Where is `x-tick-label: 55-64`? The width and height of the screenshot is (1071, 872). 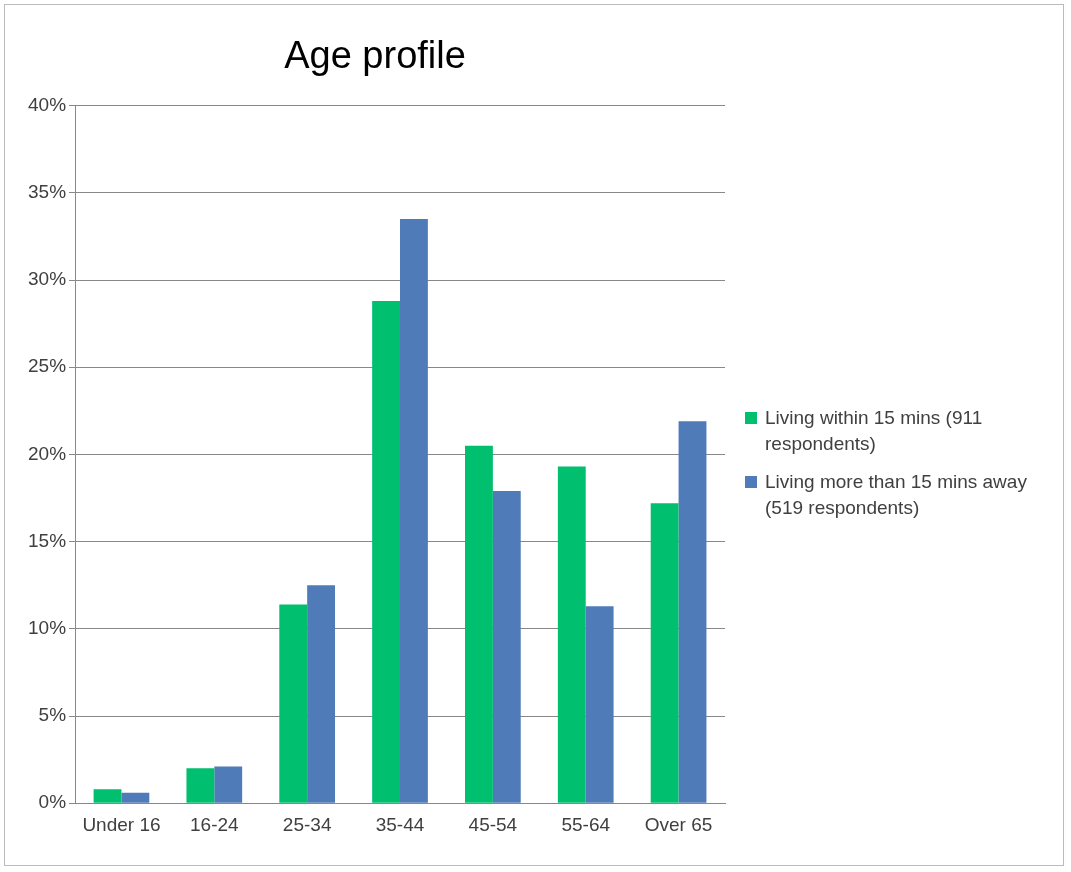
x-tick-label: 55-64 is located at coordinates (586, 824).